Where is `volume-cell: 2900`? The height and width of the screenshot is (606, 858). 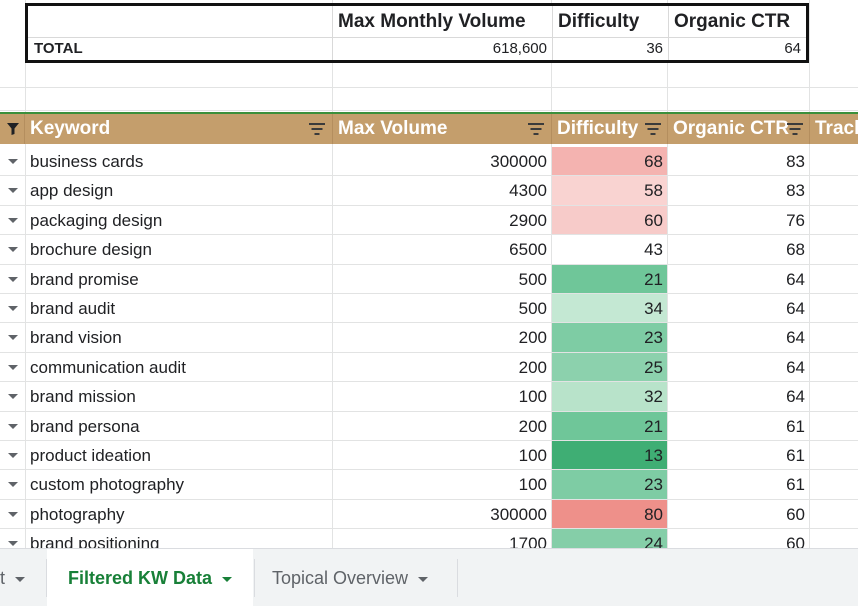
volume-cell: 2900 is located at coordinates (528, 220).